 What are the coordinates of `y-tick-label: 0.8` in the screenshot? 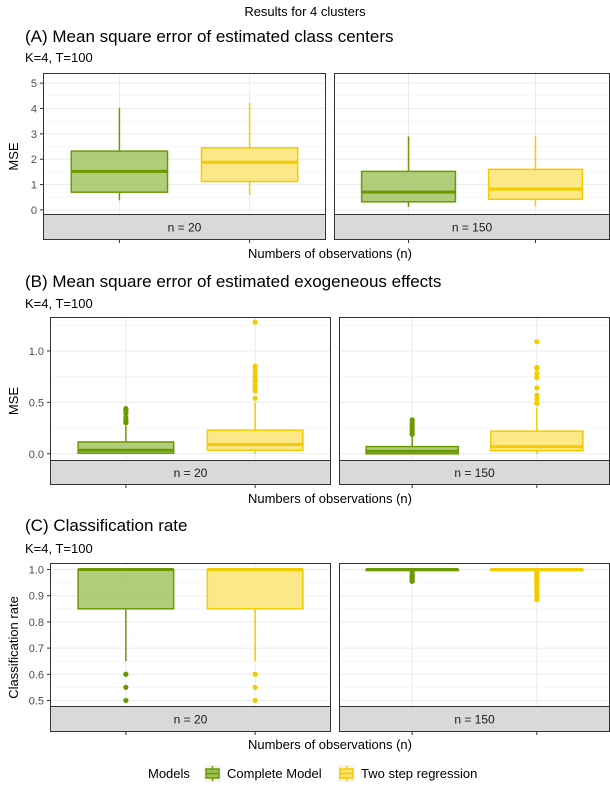 It's located at (36, 623).